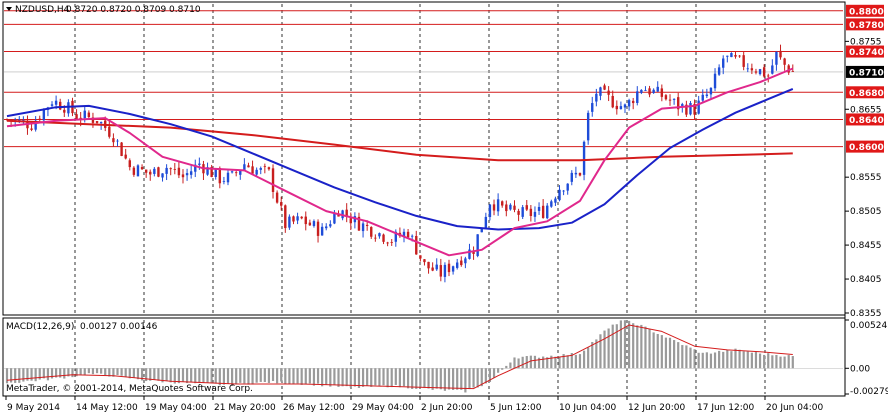 The image size is (888, 414). Describe the element at coordinates (866, 26) in the screenshot. I see `level-price-tag-label: 0.8780` at that location.